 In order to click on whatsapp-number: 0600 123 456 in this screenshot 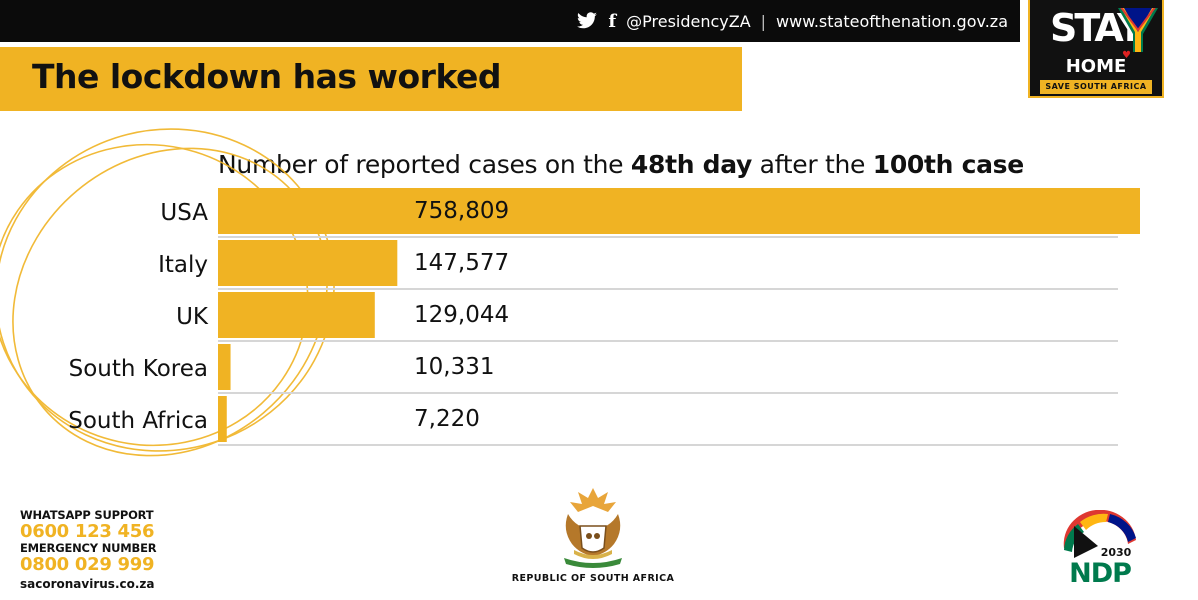, I will do `click(87, 531)`.